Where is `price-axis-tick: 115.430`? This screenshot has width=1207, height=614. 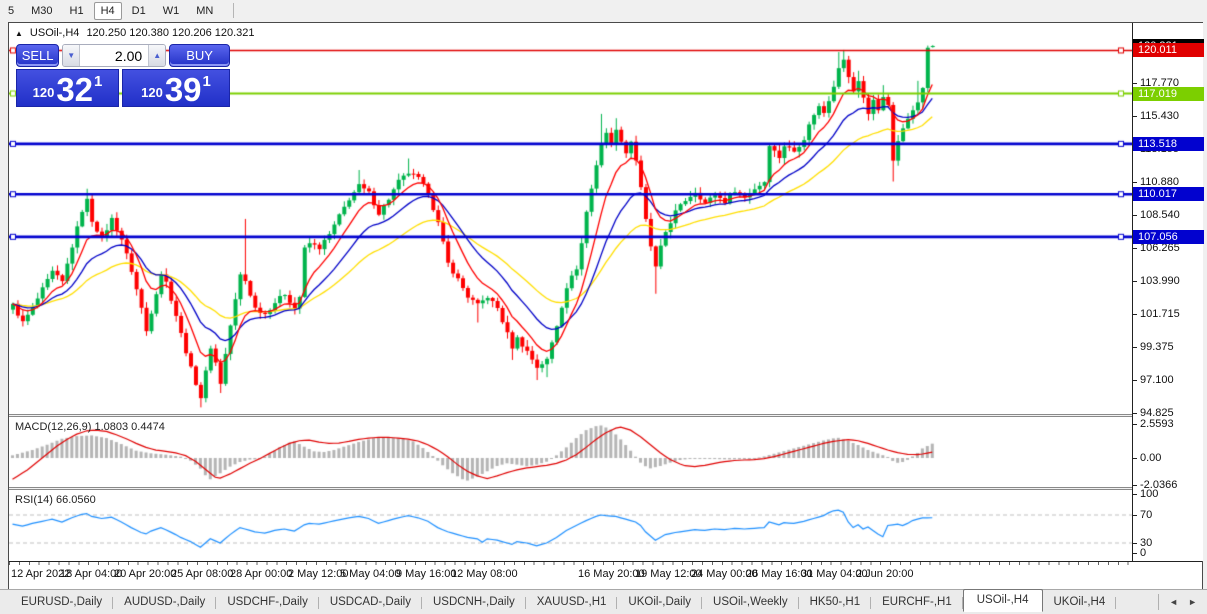
price-axis-tick: 115.430 is located at coordinates (1168, 116).